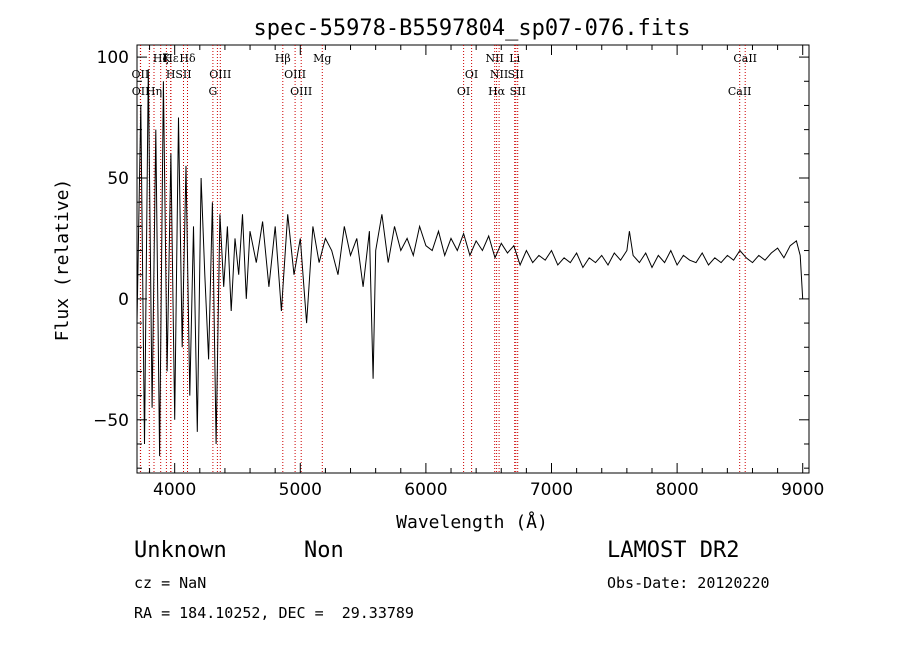  Describe the element at coordinates (171, 74) in the screenshot. I see `line-label-5: H` at that location.